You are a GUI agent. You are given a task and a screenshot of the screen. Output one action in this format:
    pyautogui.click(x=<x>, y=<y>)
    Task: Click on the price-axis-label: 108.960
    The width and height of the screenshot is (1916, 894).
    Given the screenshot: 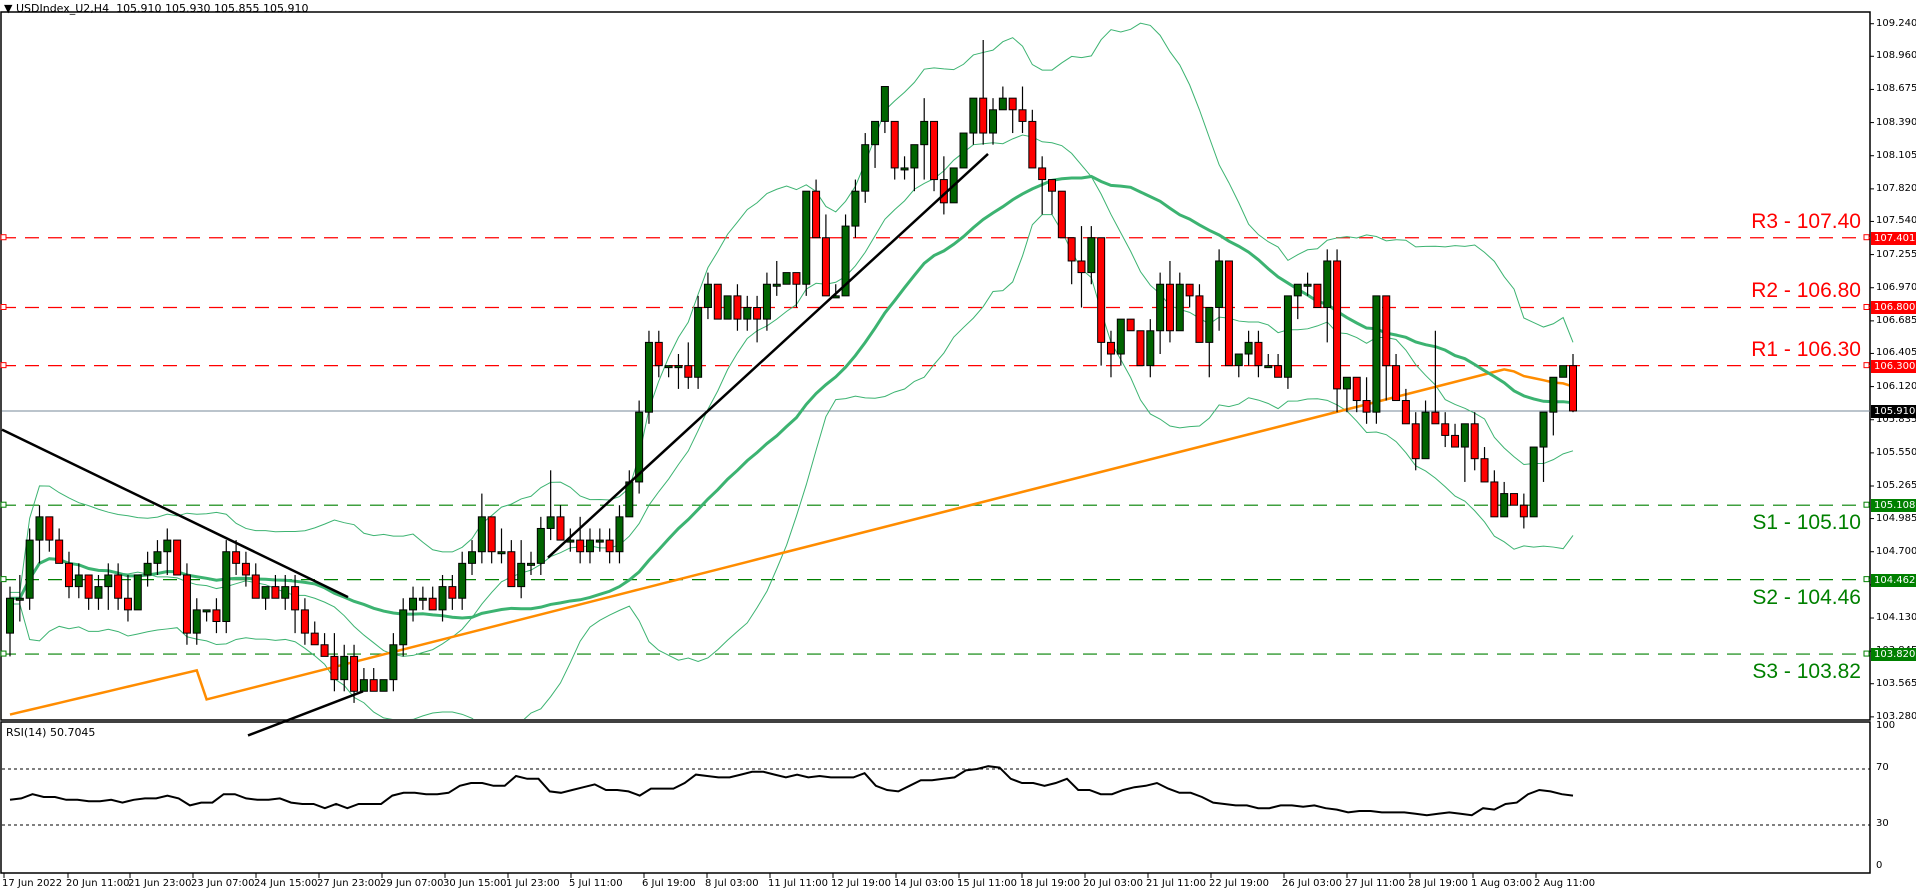 What is the action you would take?
    pyautogui.click(x=1896, y=56)
    